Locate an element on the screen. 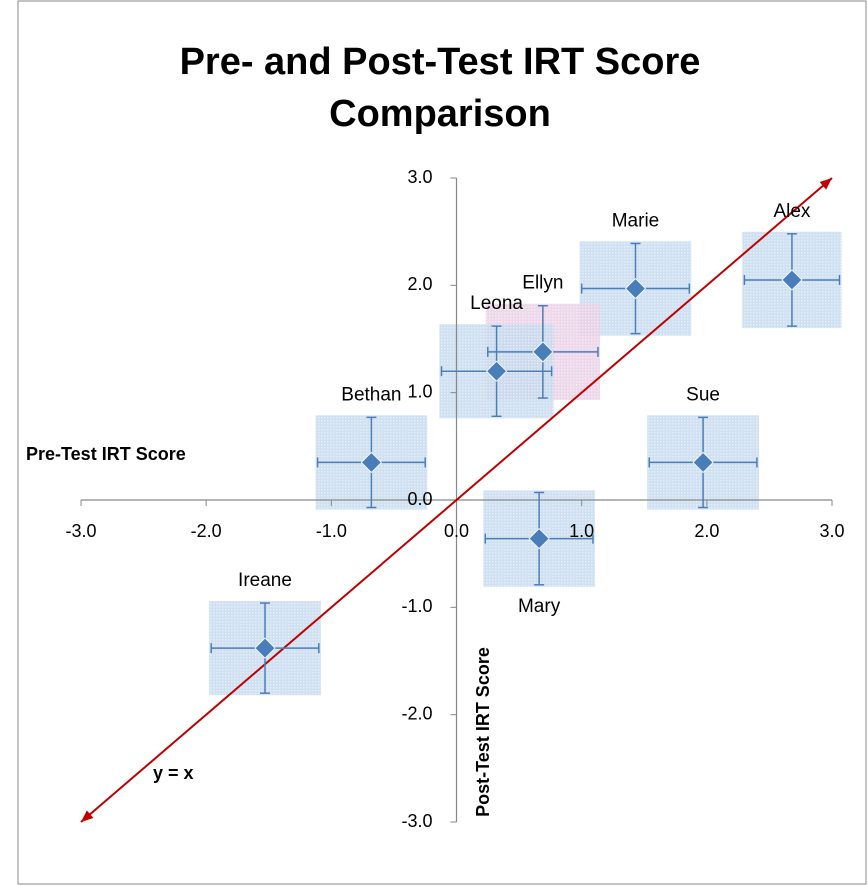 The width and height of the screenshot is (868, 886). y-tick-label: -3.0 is located at coordinates (416, 821).